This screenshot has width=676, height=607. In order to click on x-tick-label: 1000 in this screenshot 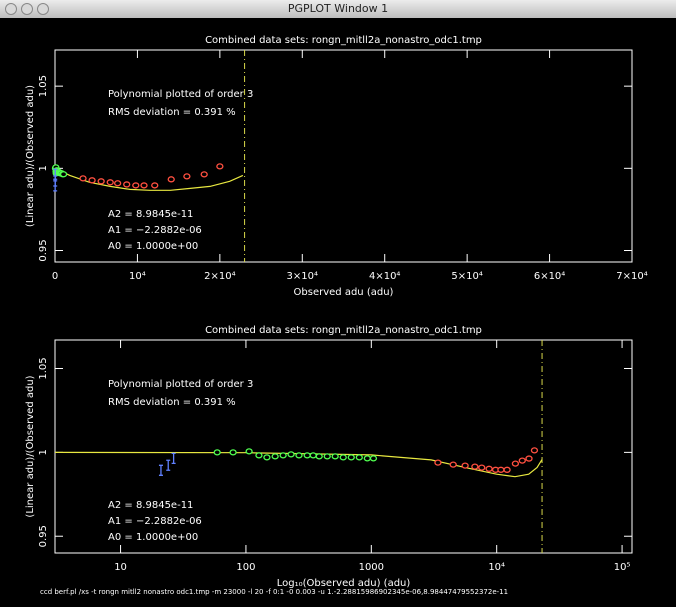, I will do `click(371, 567)`.